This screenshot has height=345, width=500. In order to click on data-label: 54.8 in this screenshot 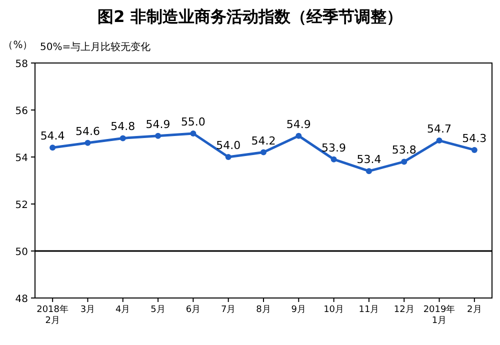, I will do `click(123, 127)`.